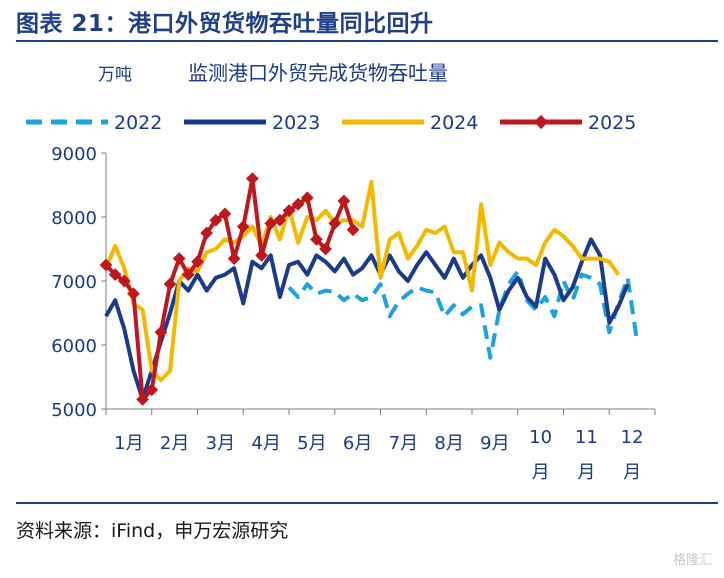 The height and width of the screenshot is (578, 724). Describe the element at coordinates (265, 443) in the screenshot. I see `x-tick-label: 4月` at that location.